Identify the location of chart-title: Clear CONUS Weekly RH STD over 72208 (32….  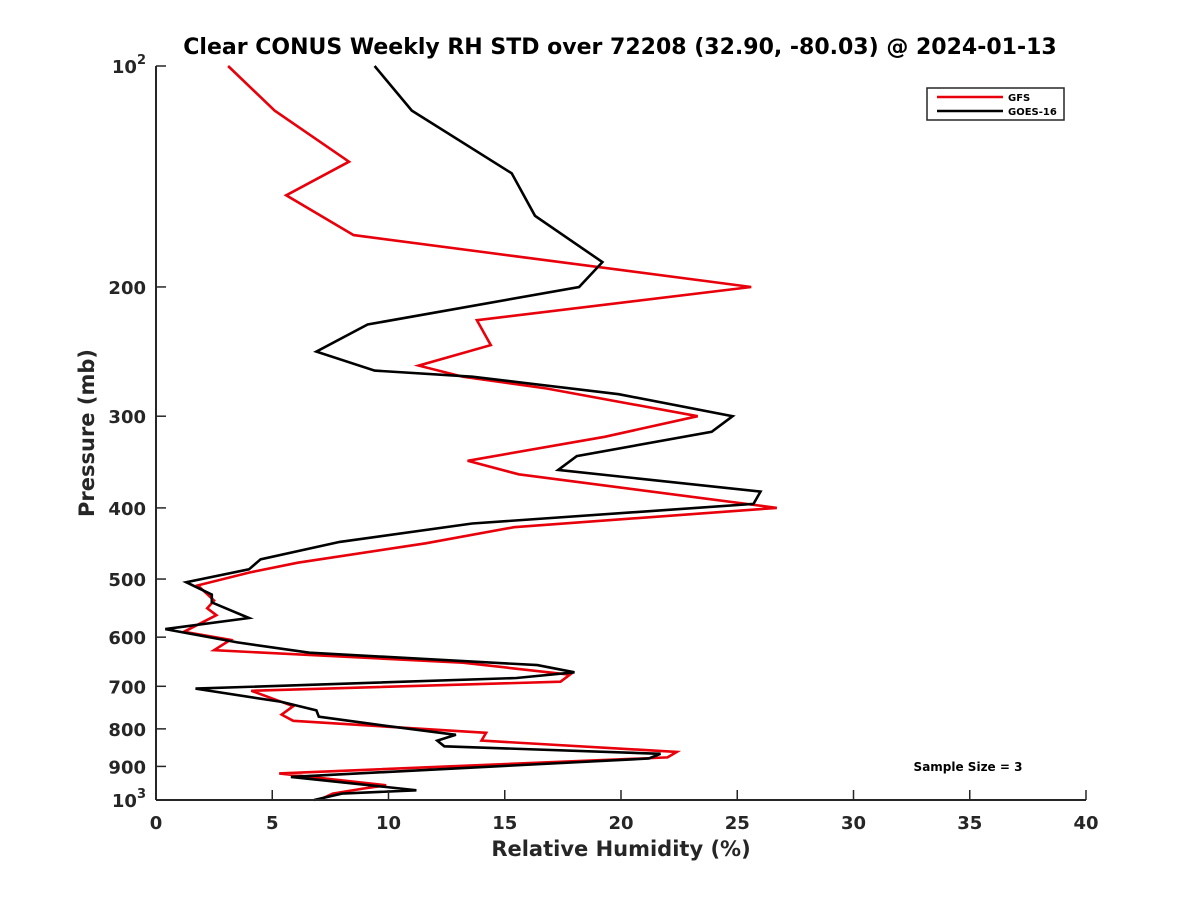
(619, 47).